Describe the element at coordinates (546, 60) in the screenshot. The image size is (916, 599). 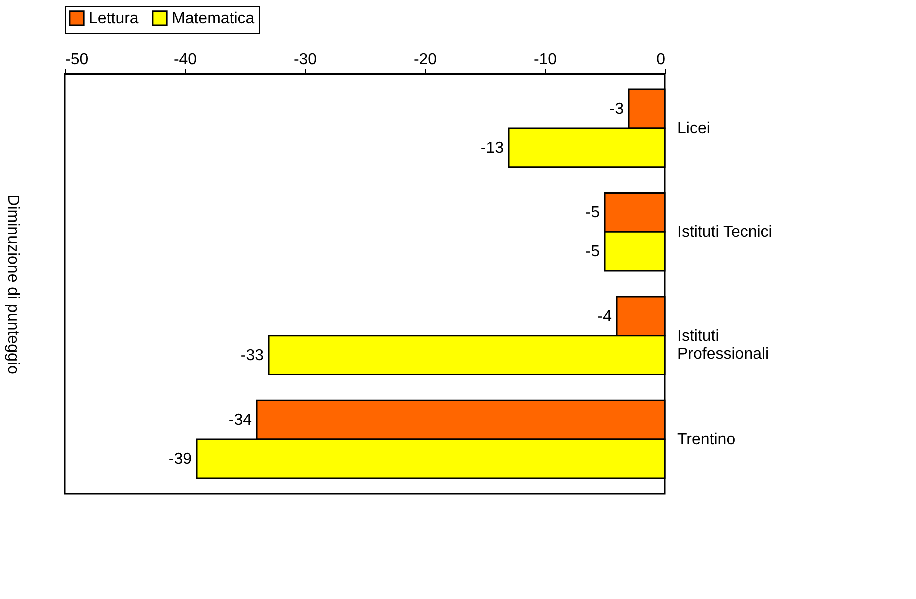
I see `x-tick-label: -10` at that location.